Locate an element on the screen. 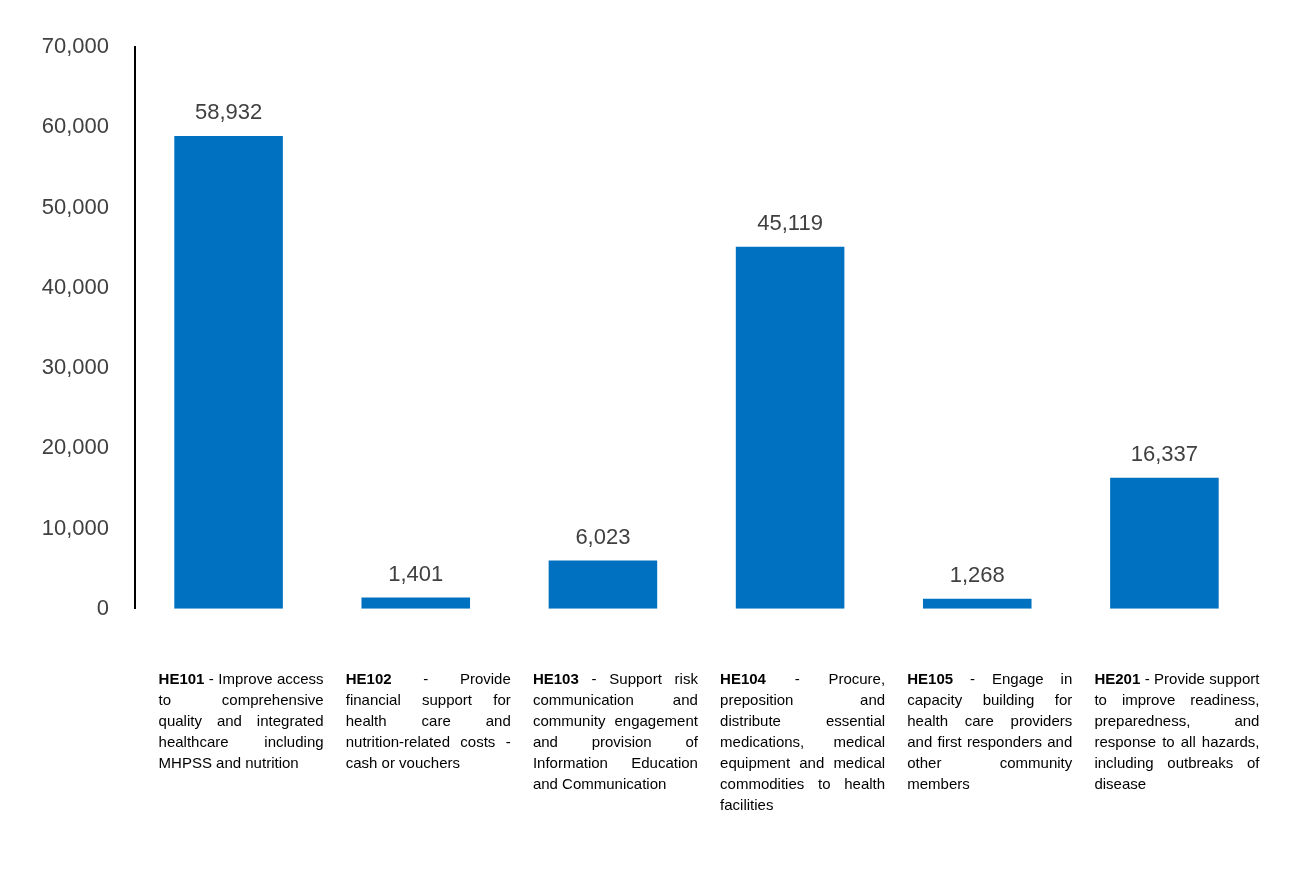 This screenshot has width=1299, height=870. x-tick-label: HE201 - Provide support to improve readiness, preparedness, and response to all hazards, including outbreaks of disease is located at coordinates (1177, 731).